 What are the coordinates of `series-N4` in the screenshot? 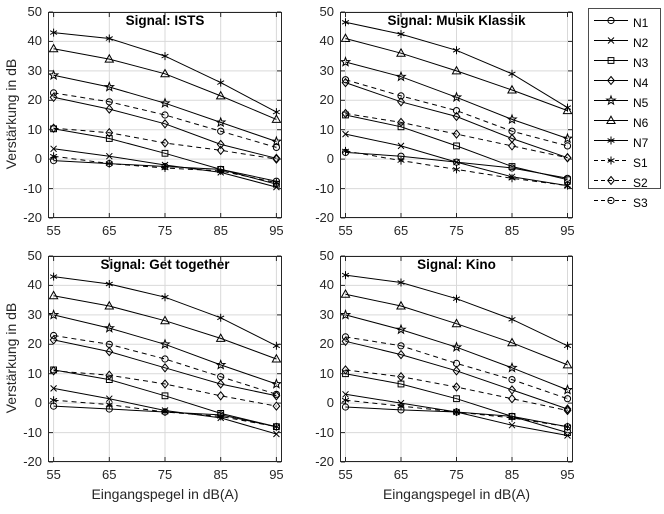 It's located at (165, 368).